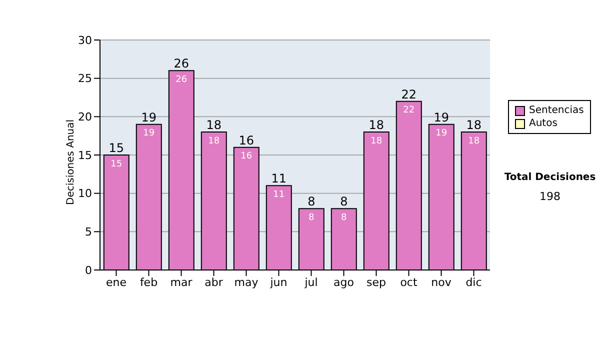 The image size is (600, 340). What do you see at coordinates (409, 111) in the screenshot?
I see `data-label: 22` at bounding box center [409, 111].